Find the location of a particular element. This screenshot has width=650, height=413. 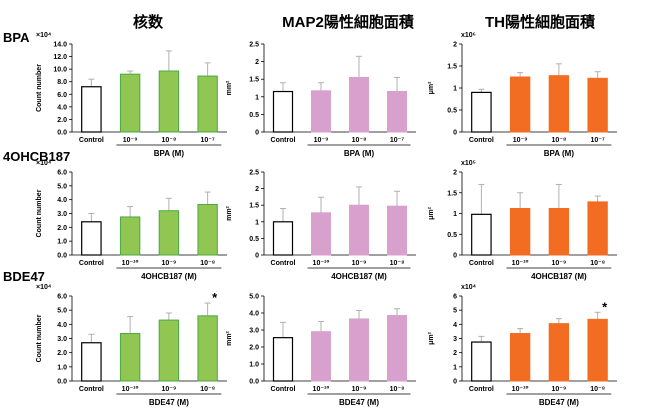

y-multiplier: x10⁵ is located at coordinates (468, 163).